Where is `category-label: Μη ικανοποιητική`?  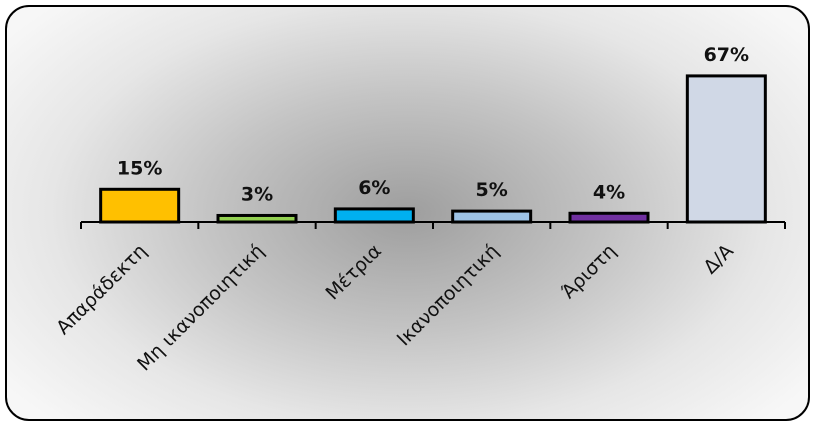
category-label: Μη ικανοποιητική is located at coordinates (200, 307).